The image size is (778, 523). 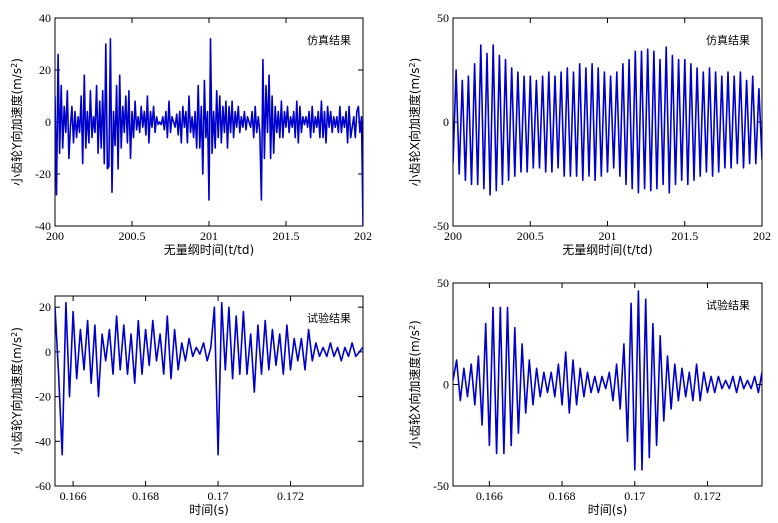 What do you see at coordinates (45, 18) in the screenshot?
I see `y-tick-label: 40` at bounding box center [45, 18].